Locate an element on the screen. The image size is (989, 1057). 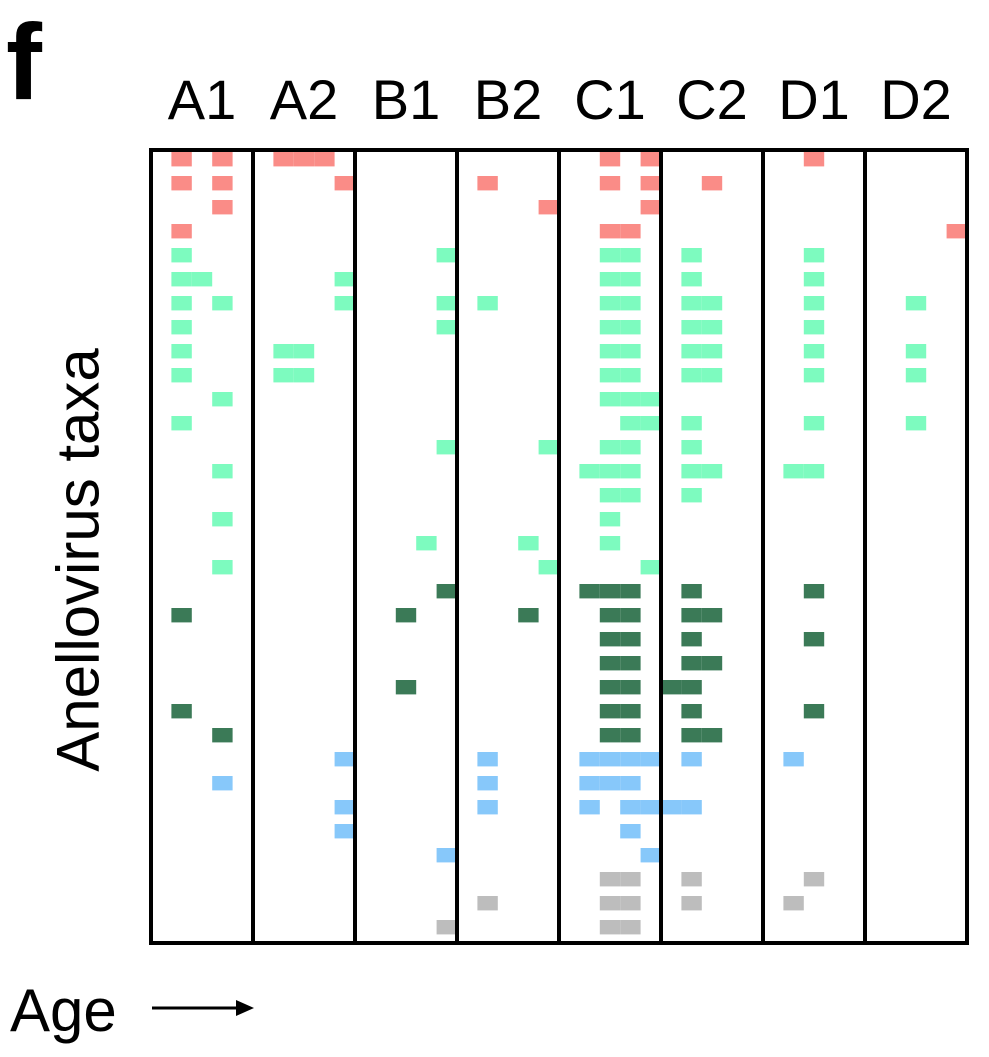
subject-label-A2: A2 is located at coordinates (304, 99).